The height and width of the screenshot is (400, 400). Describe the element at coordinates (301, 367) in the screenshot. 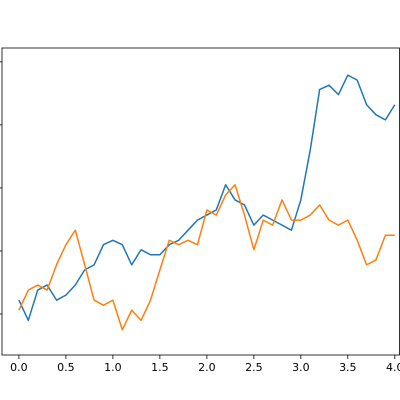

I see `x-tick-label: 3.0` at that location.